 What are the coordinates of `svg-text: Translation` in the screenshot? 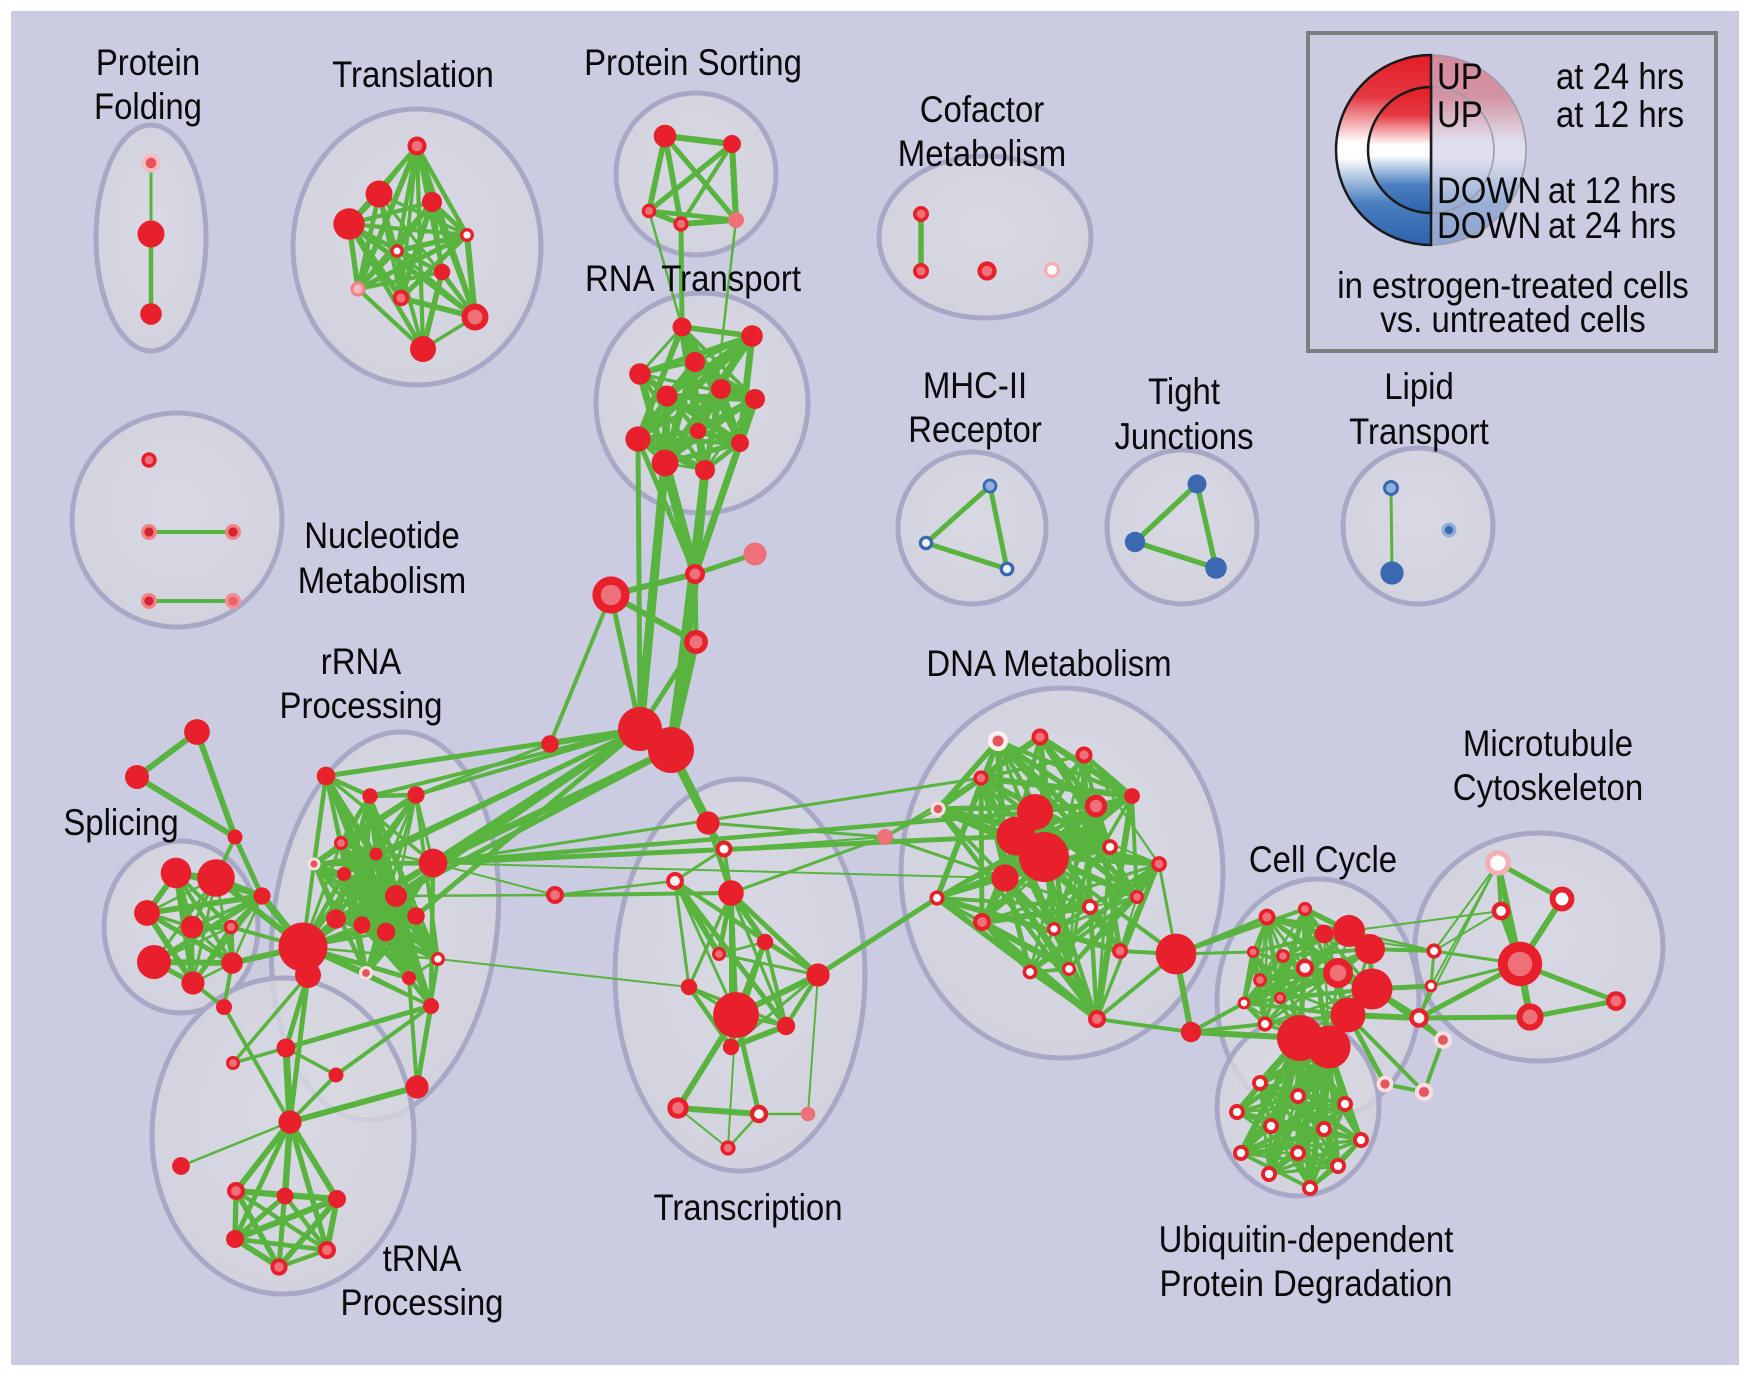 It's located at (413, 74).